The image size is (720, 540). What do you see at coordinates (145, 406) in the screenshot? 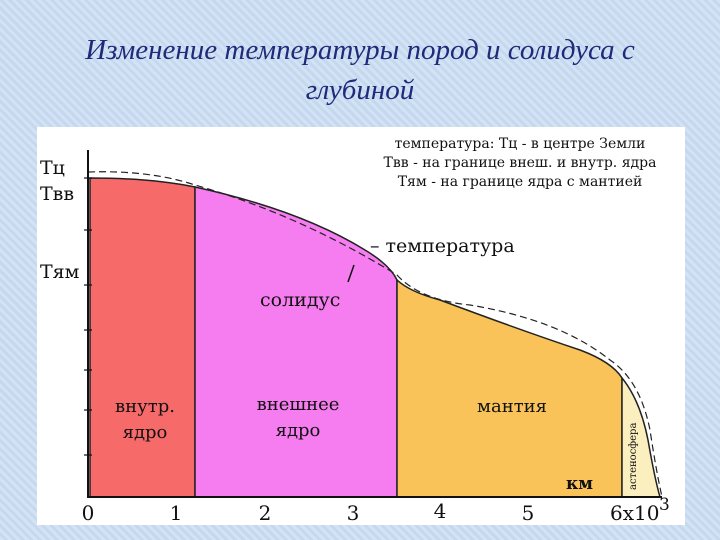
I see `region-label: внутр.` at bounding box center [145, 406].